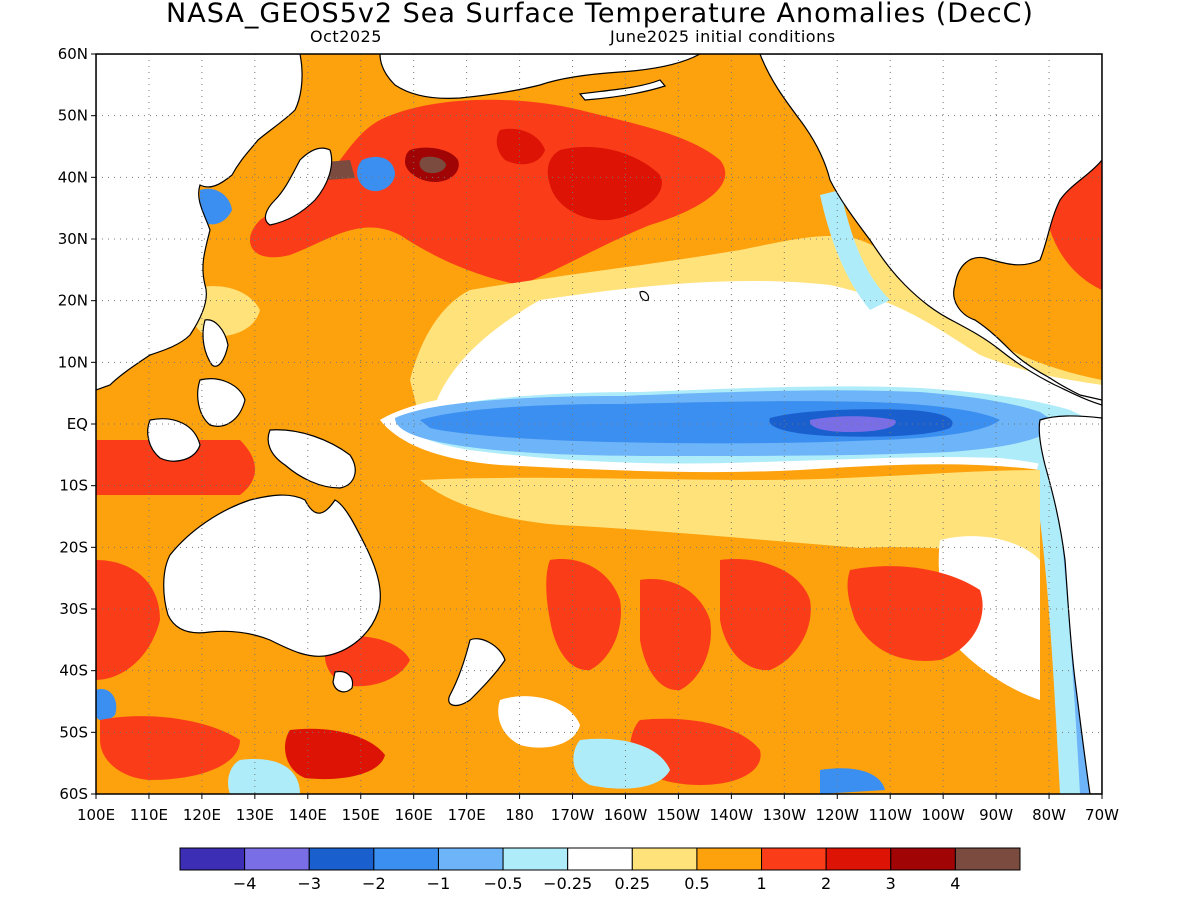 The image size is (1200, 900). I want to click on lon-tick-label: 130W, so click(785, 815).